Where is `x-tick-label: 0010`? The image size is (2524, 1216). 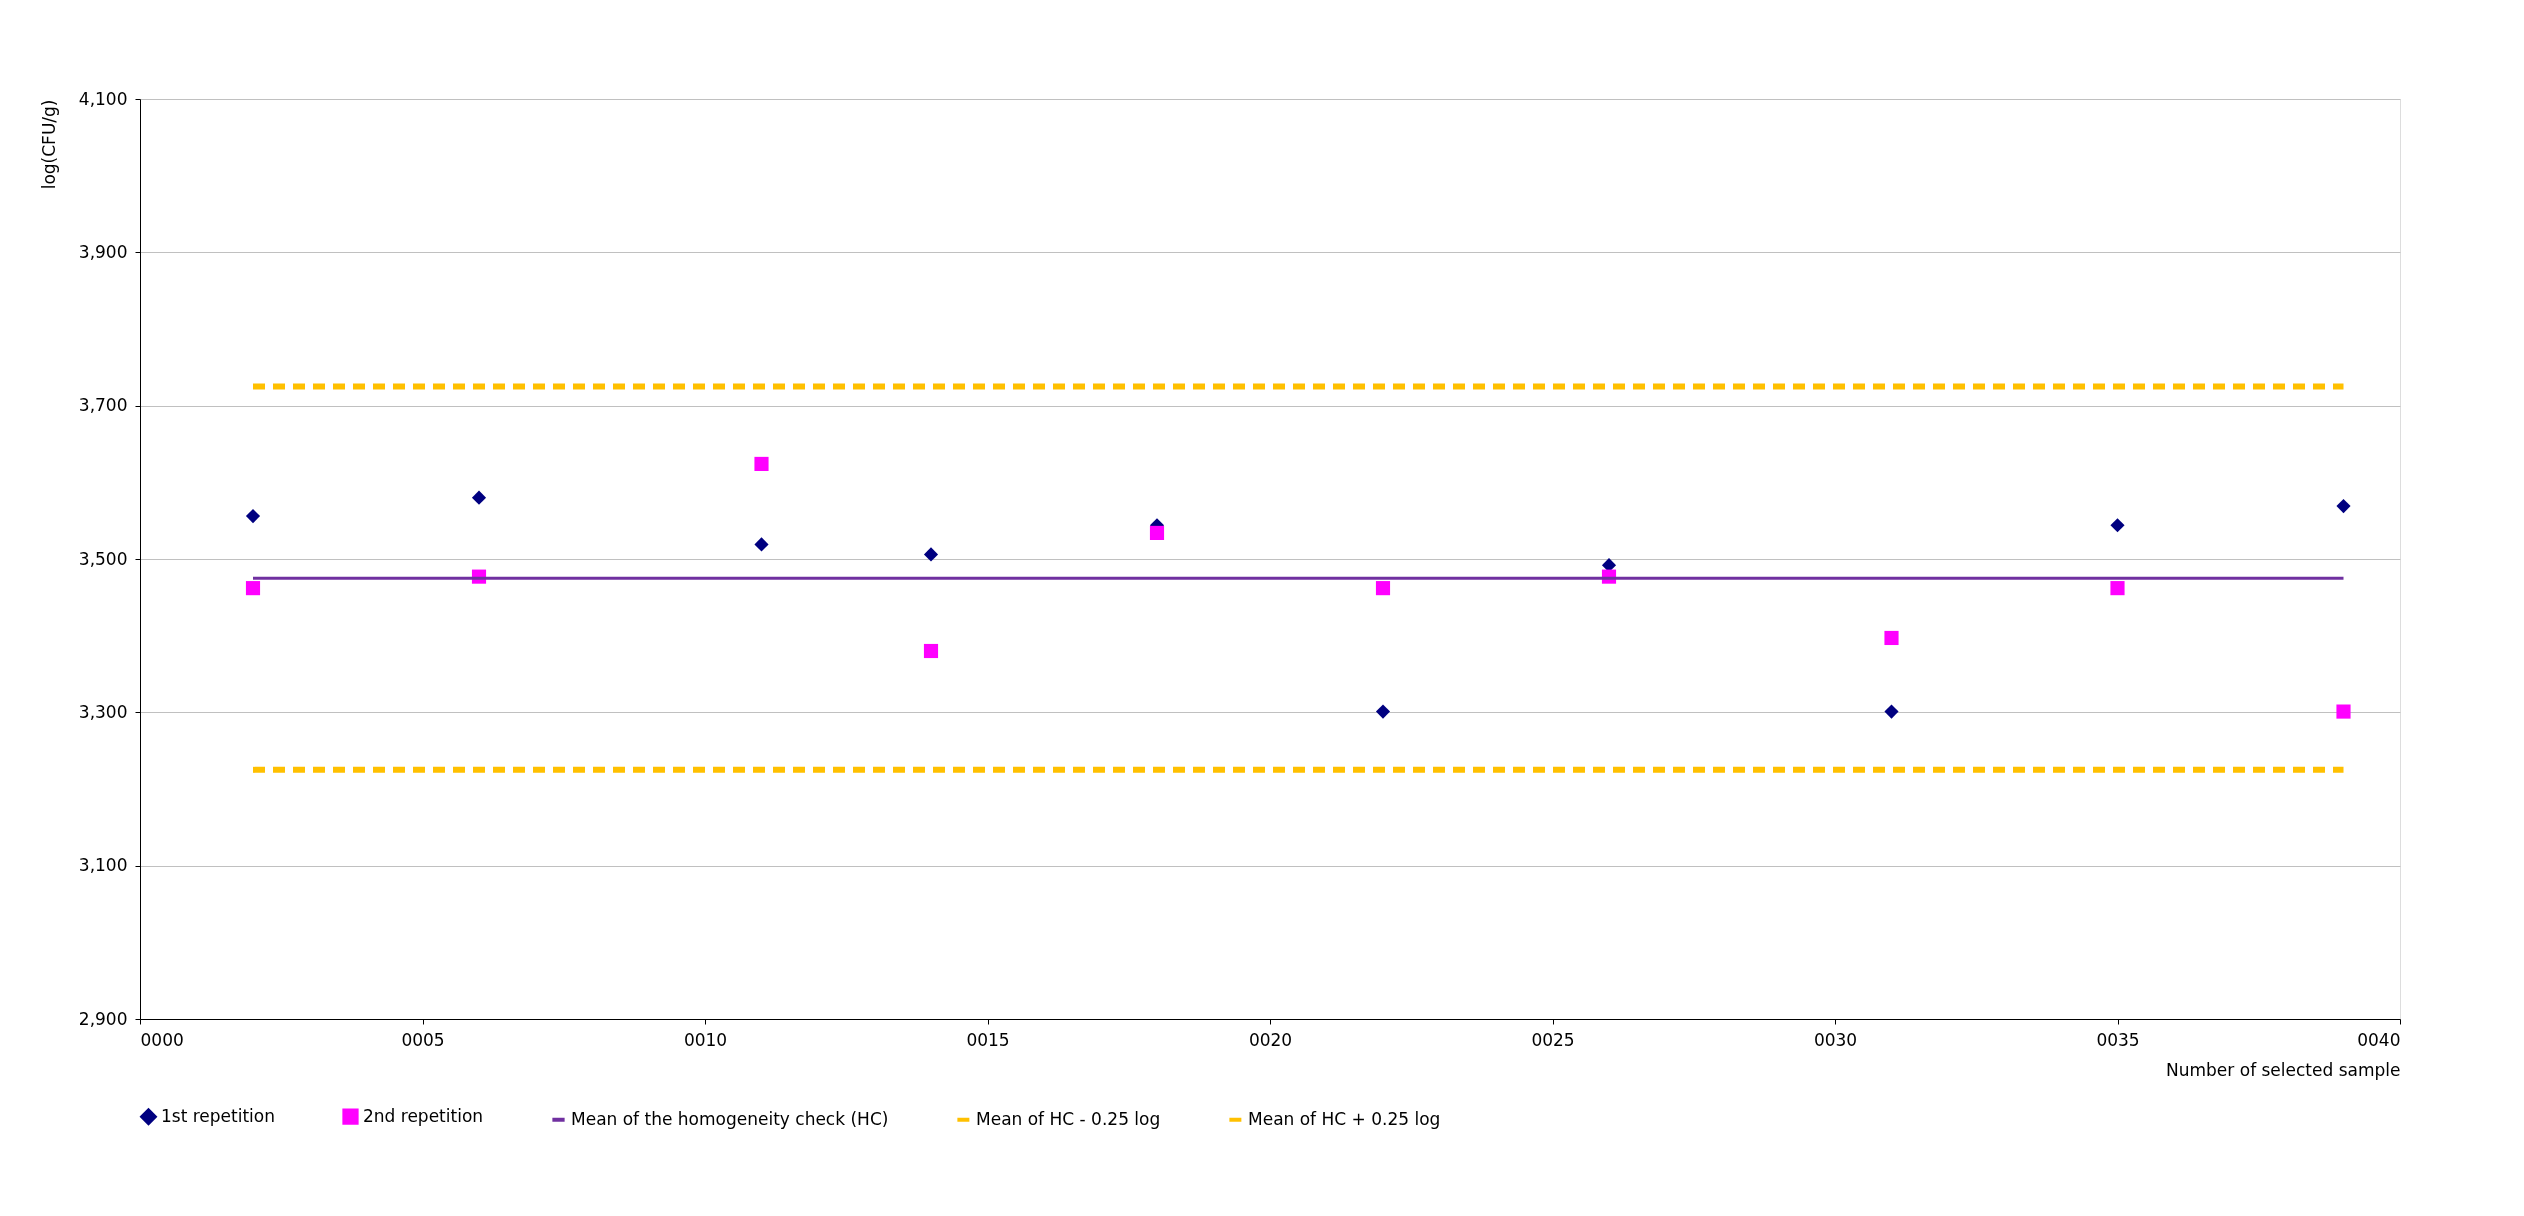 x-tick-label: 0010 is located at coordinates (705, 1039).